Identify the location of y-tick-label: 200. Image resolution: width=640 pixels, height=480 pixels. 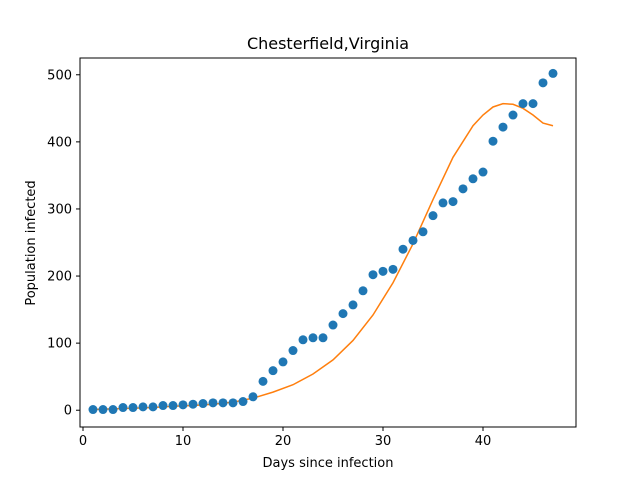
(59, 277).